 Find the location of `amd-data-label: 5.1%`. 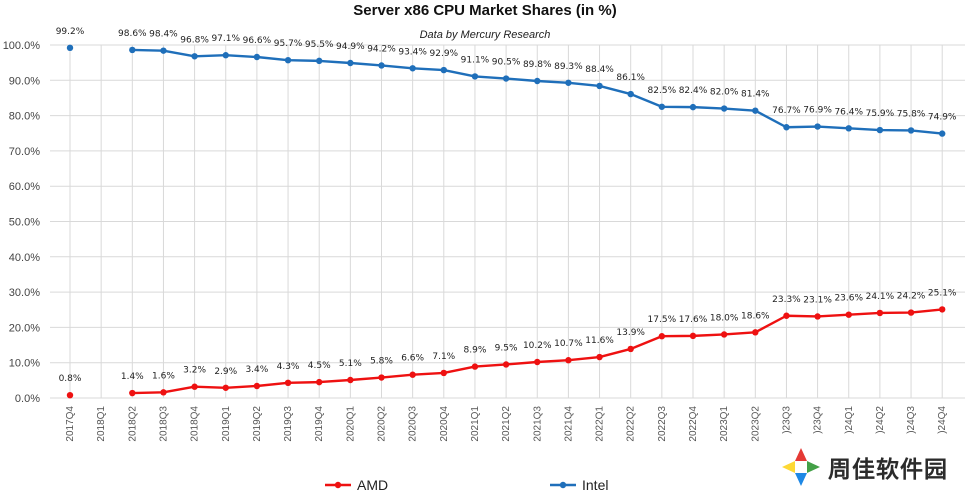

amd-data-label: 5.1% is located at coordinates (350, 364).